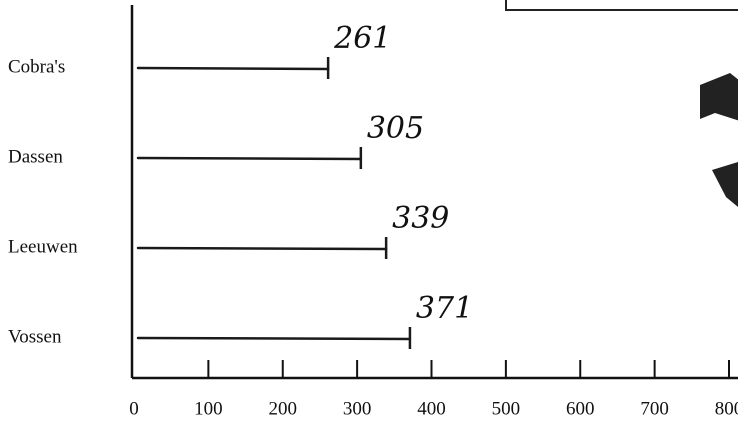 The image size is (738, 423). Describe the element at coordinates (357, 408) in the screenshot. I see `x-tick-label: 300` at that location.